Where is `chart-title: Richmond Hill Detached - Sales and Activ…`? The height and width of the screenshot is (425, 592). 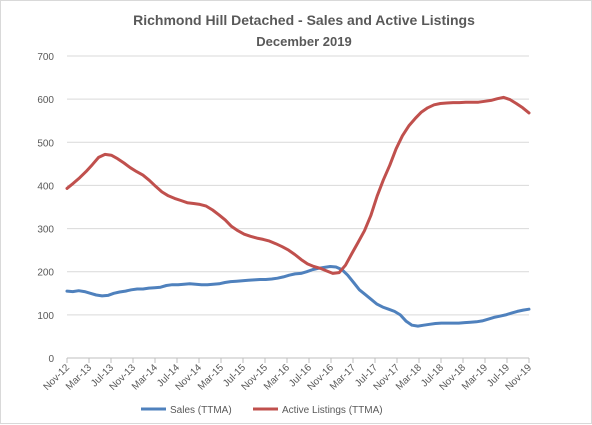 chart-title: Richmond Hill Detached - Sales and Activ… is located at coordinates (304, 20).